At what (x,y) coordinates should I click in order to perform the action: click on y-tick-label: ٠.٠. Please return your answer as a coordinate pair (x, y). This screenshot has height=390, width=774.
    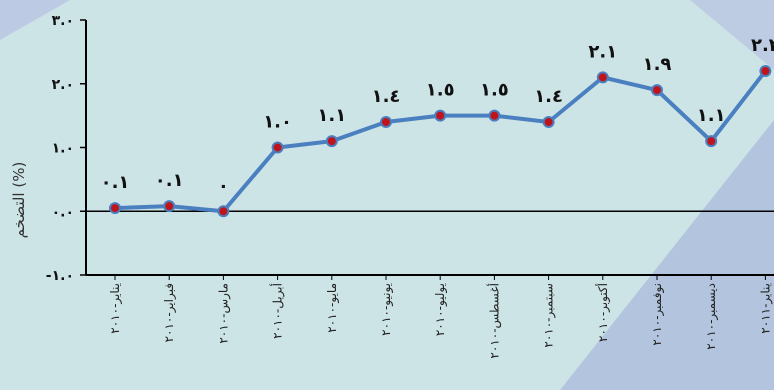
    Looking at the image, I should click on (63, 212).